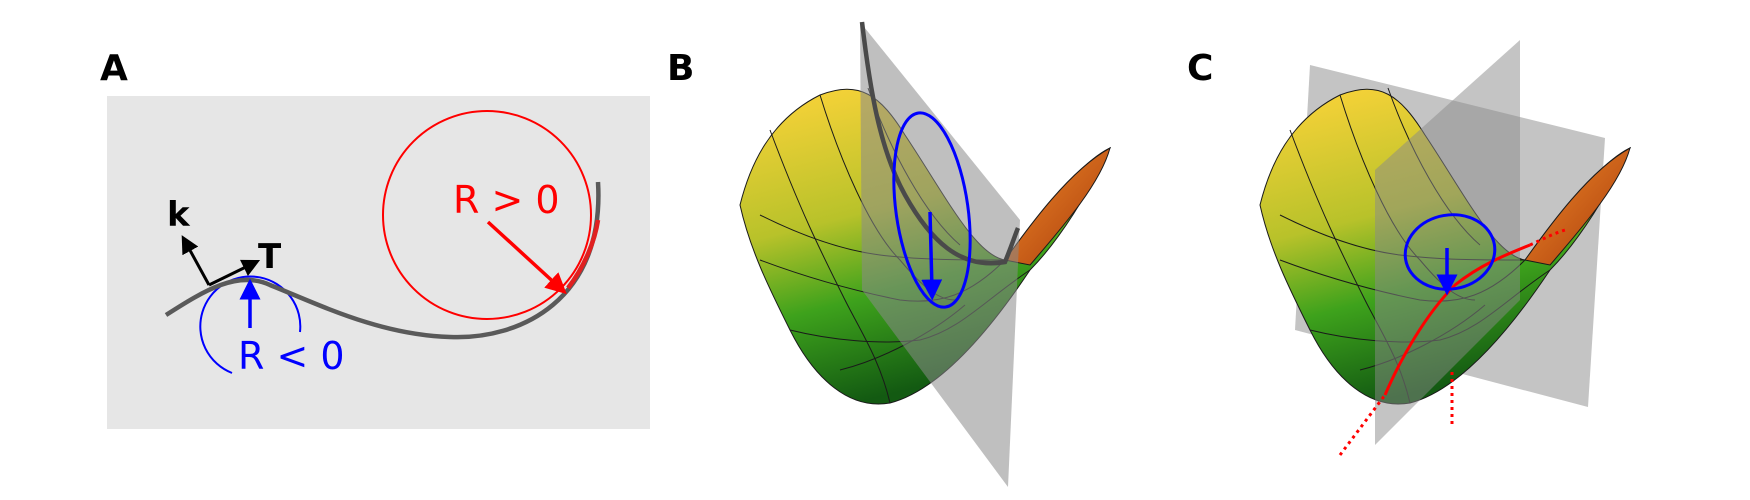  What do you see at coordinates (526, 257) in the screenshot?
I see `positive-radius-arrow` at bounding box center [526, 257].